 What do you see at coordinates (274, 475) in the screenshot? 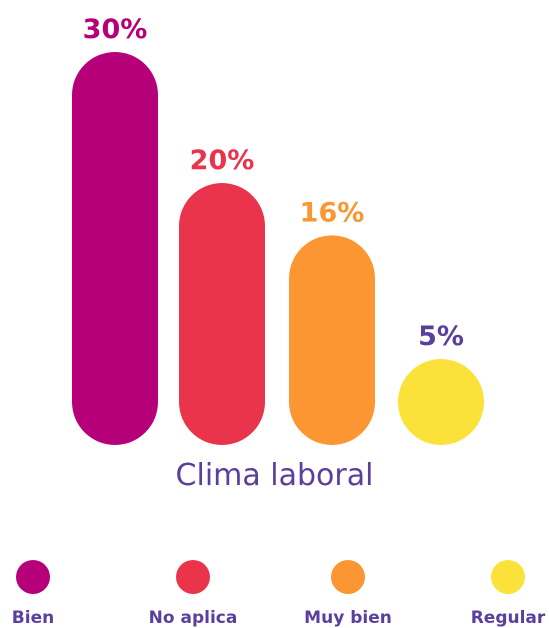
I see `chart-title: Clima laboral` at bounding box center [274, 475].